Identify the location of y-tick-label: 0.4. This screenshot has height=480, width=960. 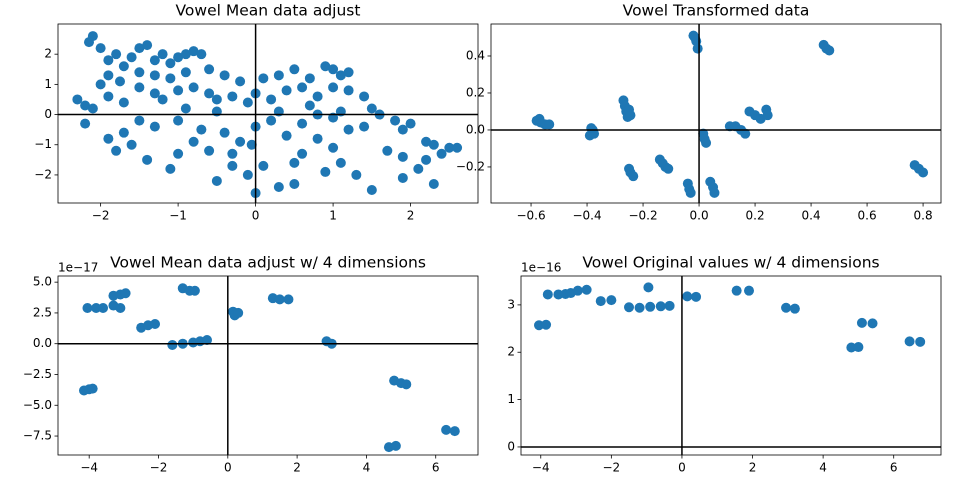
(475, 55).